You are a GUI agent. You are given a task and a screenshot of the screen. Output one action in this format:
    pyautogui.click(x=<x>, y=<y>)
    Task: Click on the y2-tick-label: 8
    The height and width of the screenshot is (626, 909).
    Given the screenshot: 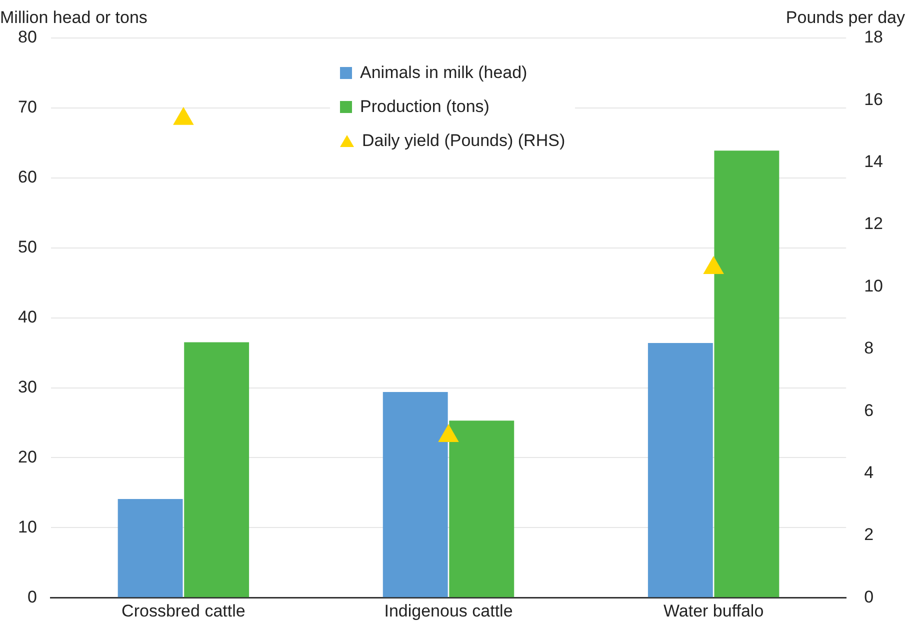 What is the action you would take?
    pyautogui.click(x=869, y=348)
    